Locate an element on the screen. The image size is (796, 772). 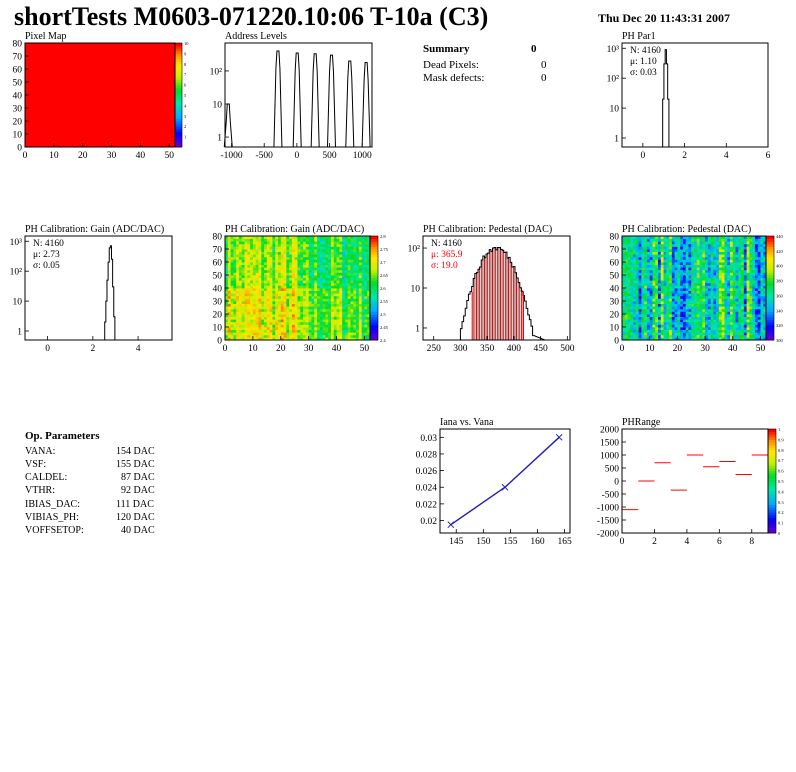
colorbar-tick-label: 0.5 is located at coordinates (781, 481).